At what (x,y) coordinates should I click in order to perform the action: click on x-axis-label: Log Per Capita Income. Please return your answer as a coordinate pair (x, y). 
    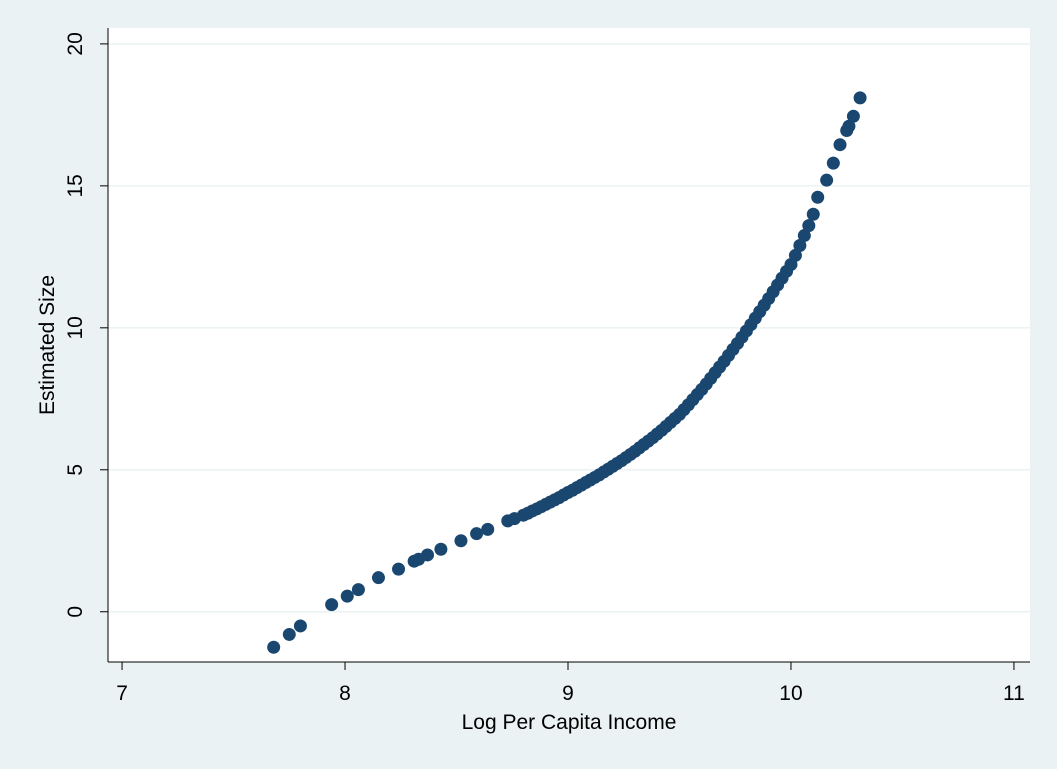
    Looking at the image, I should click on (569, 722).